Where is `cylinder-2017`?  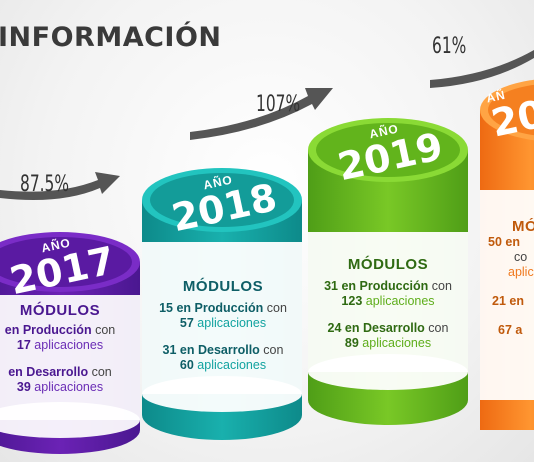 cylinder-2017 is located at coordinates (70, 343).